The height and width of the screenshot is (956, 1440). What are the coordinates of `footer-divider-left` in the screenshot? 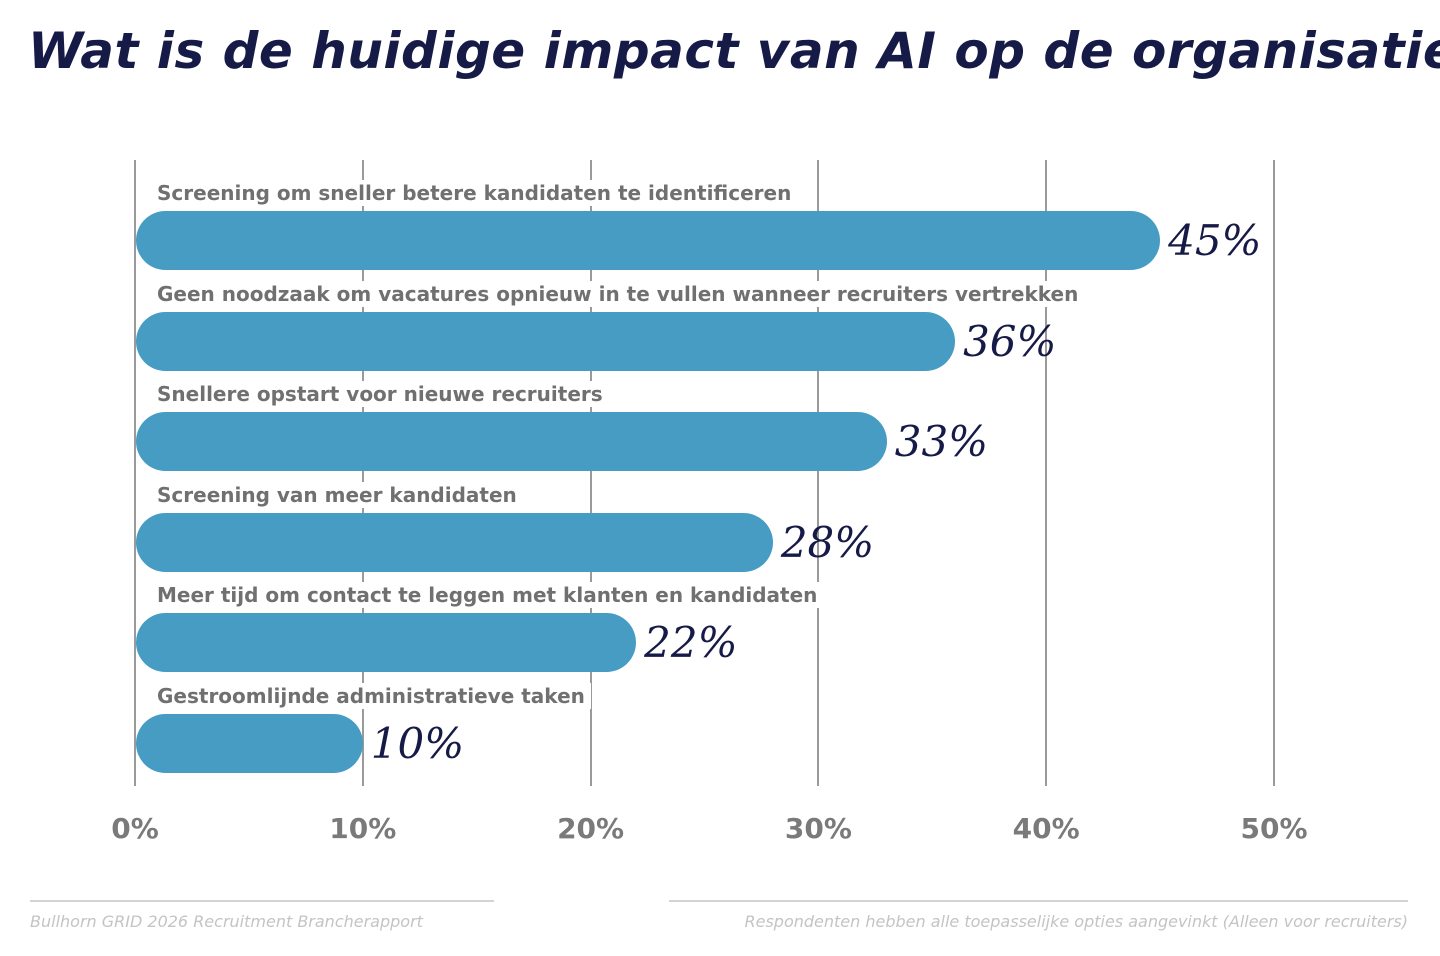 It's located at (262, 901).